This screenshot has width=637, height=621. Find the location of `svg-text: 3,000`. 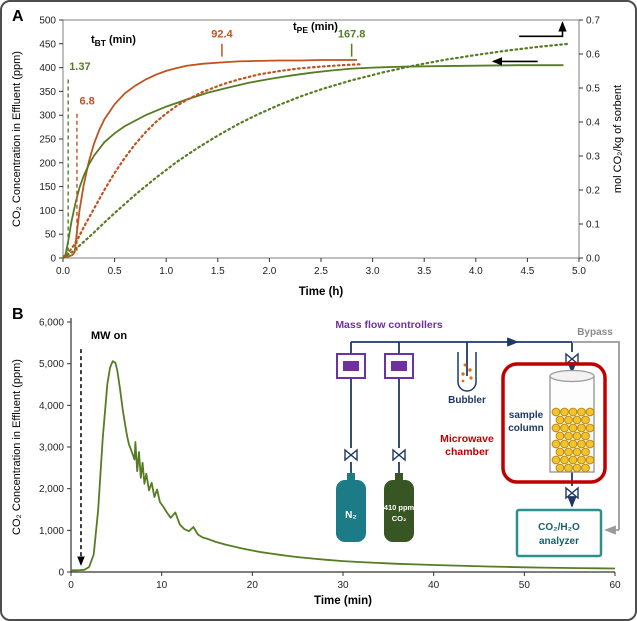

svg-text: 3,000 is located at coordinates (51, 448).